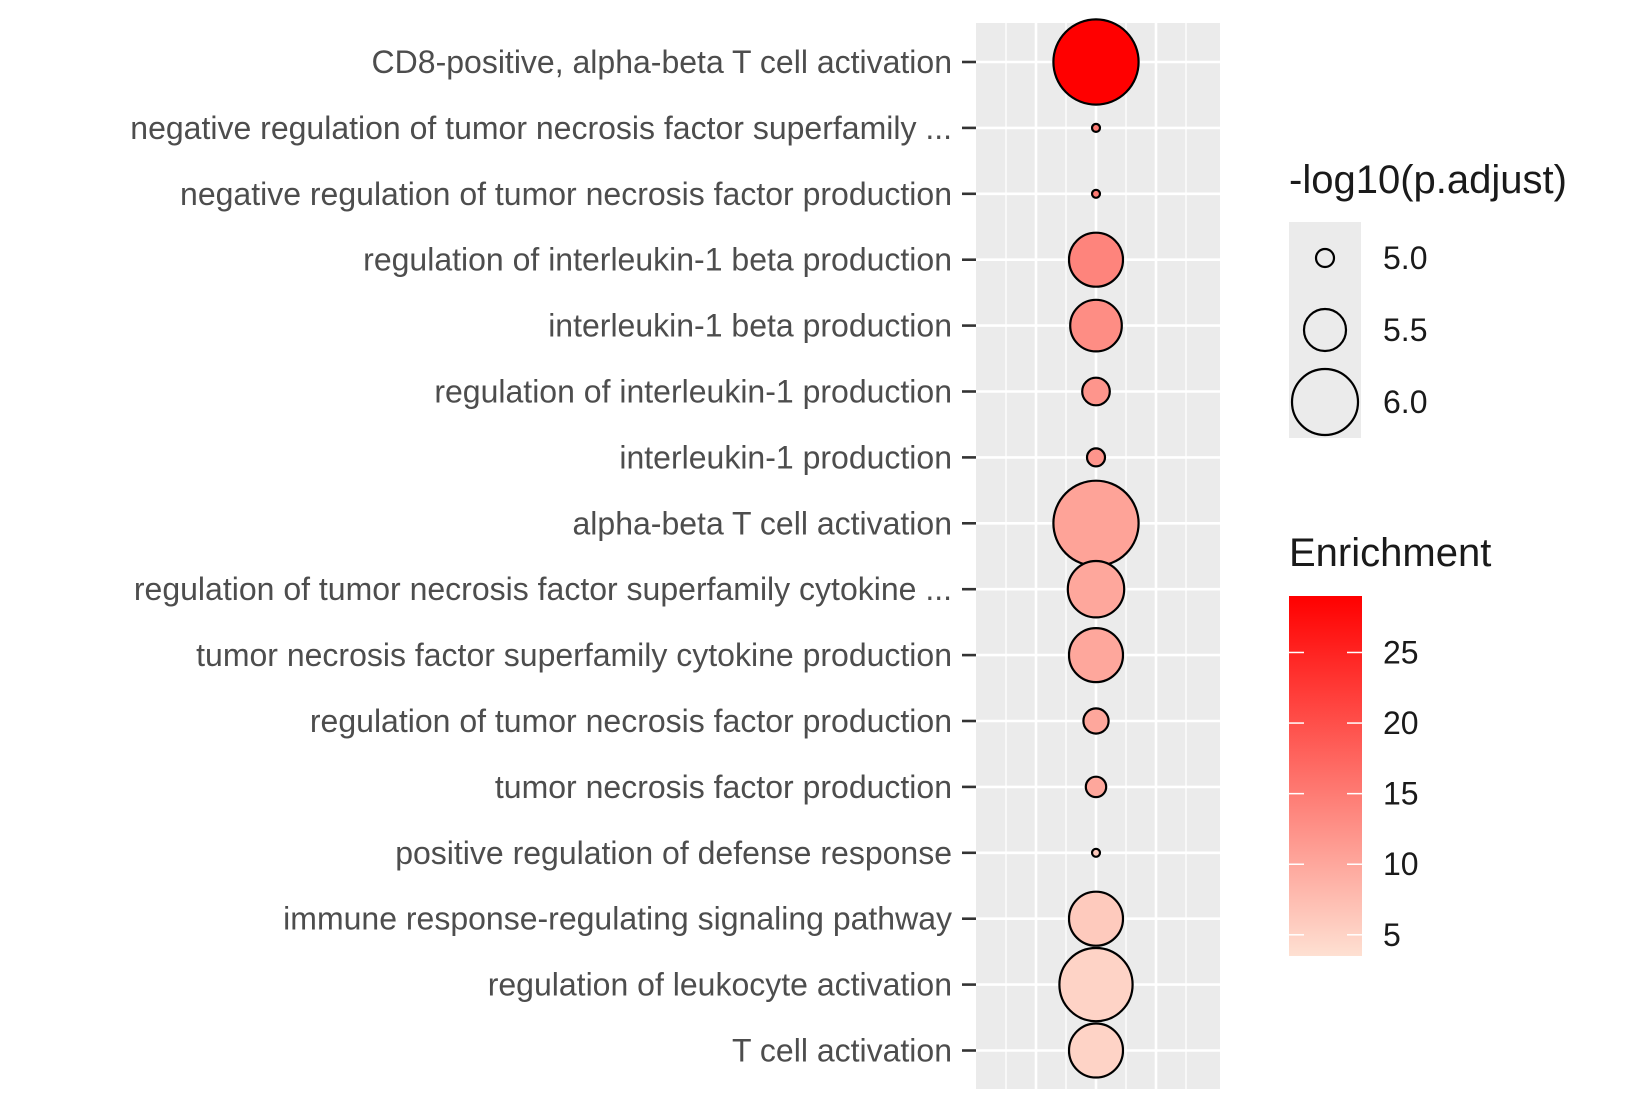  Describe the element at coordinates (1390, 743) in the screenshot. I see `color-legend: Enrichment 5 10 15 20 25` at that location.